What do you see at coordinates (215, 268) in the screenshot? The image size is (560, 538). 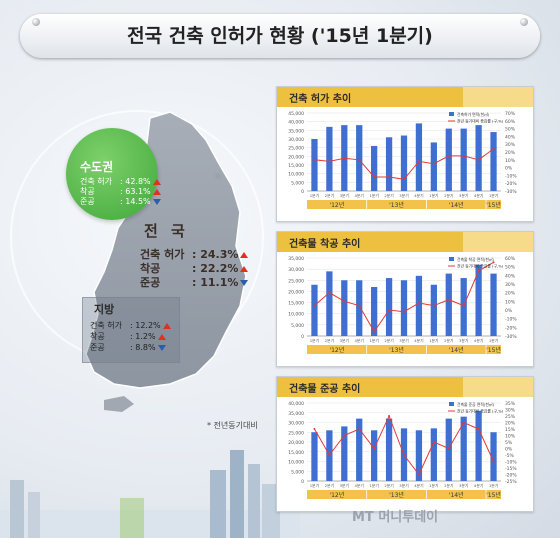 I see `national-stat-value: : 22.2%` at bounding box center [215, 268].